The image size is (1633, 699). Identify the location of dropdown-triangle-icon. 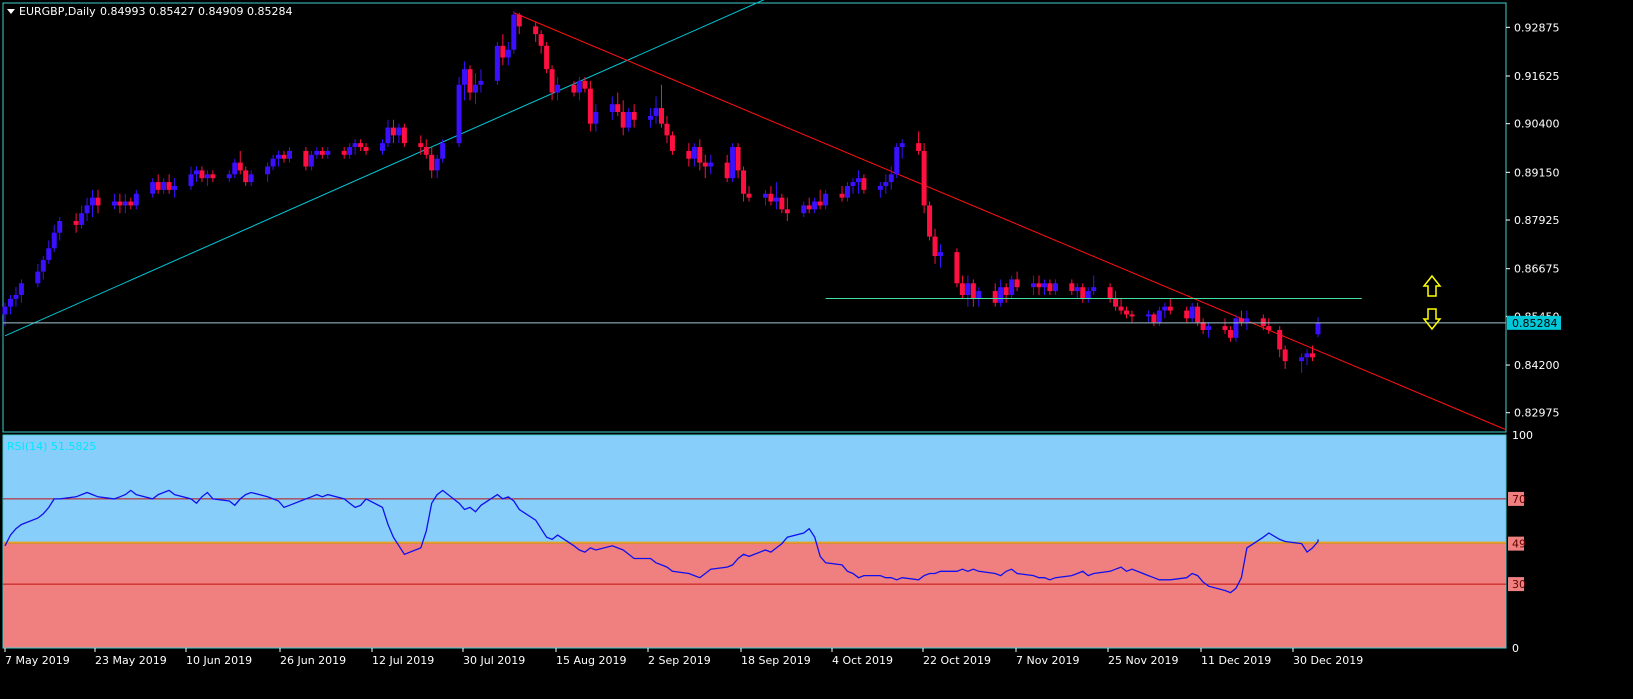
(11, 11).